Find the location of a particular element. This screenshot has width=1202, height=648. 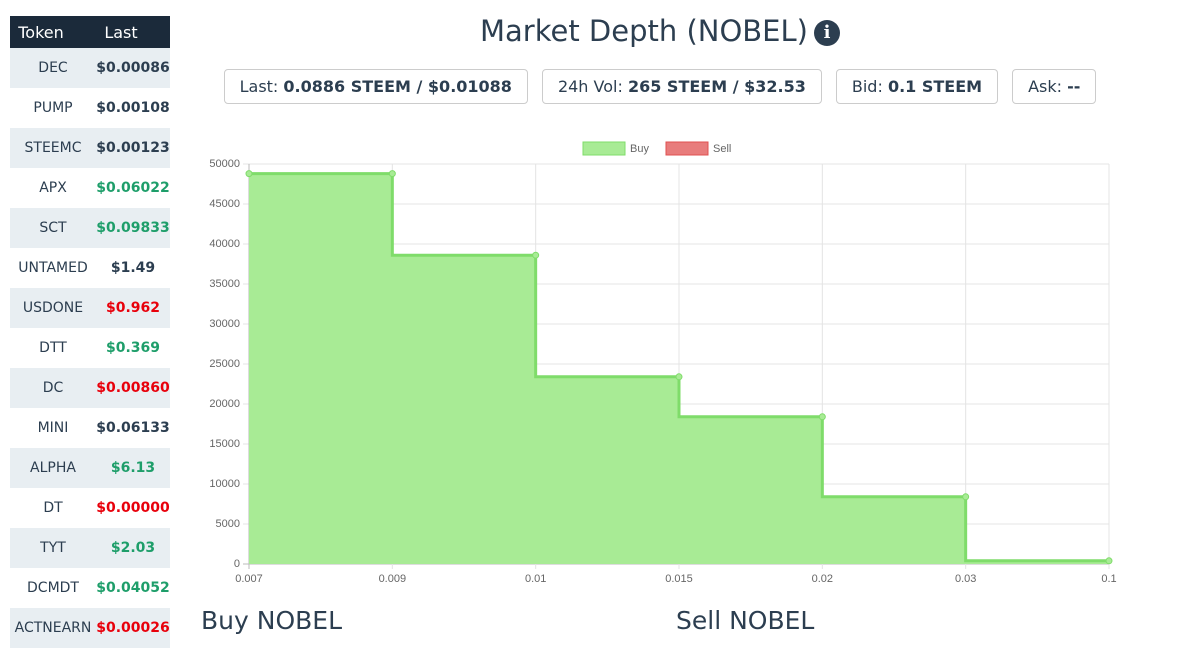

token-price: $0.00000 is located at coordinates (133, 508).